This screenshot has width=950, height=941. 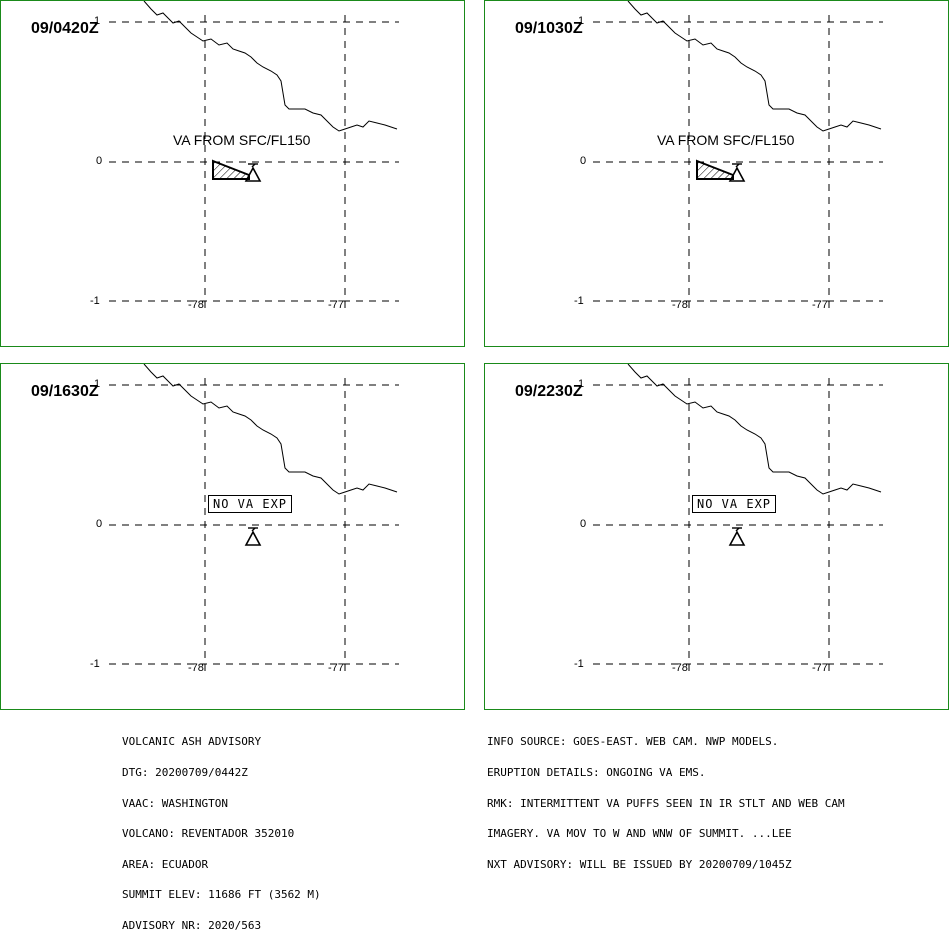 What do you see at coordinates (192, 926) in the screenshot?
I see `advisory-line: ADVISORY NR: 2020/563` at bounding box center [192, 926].